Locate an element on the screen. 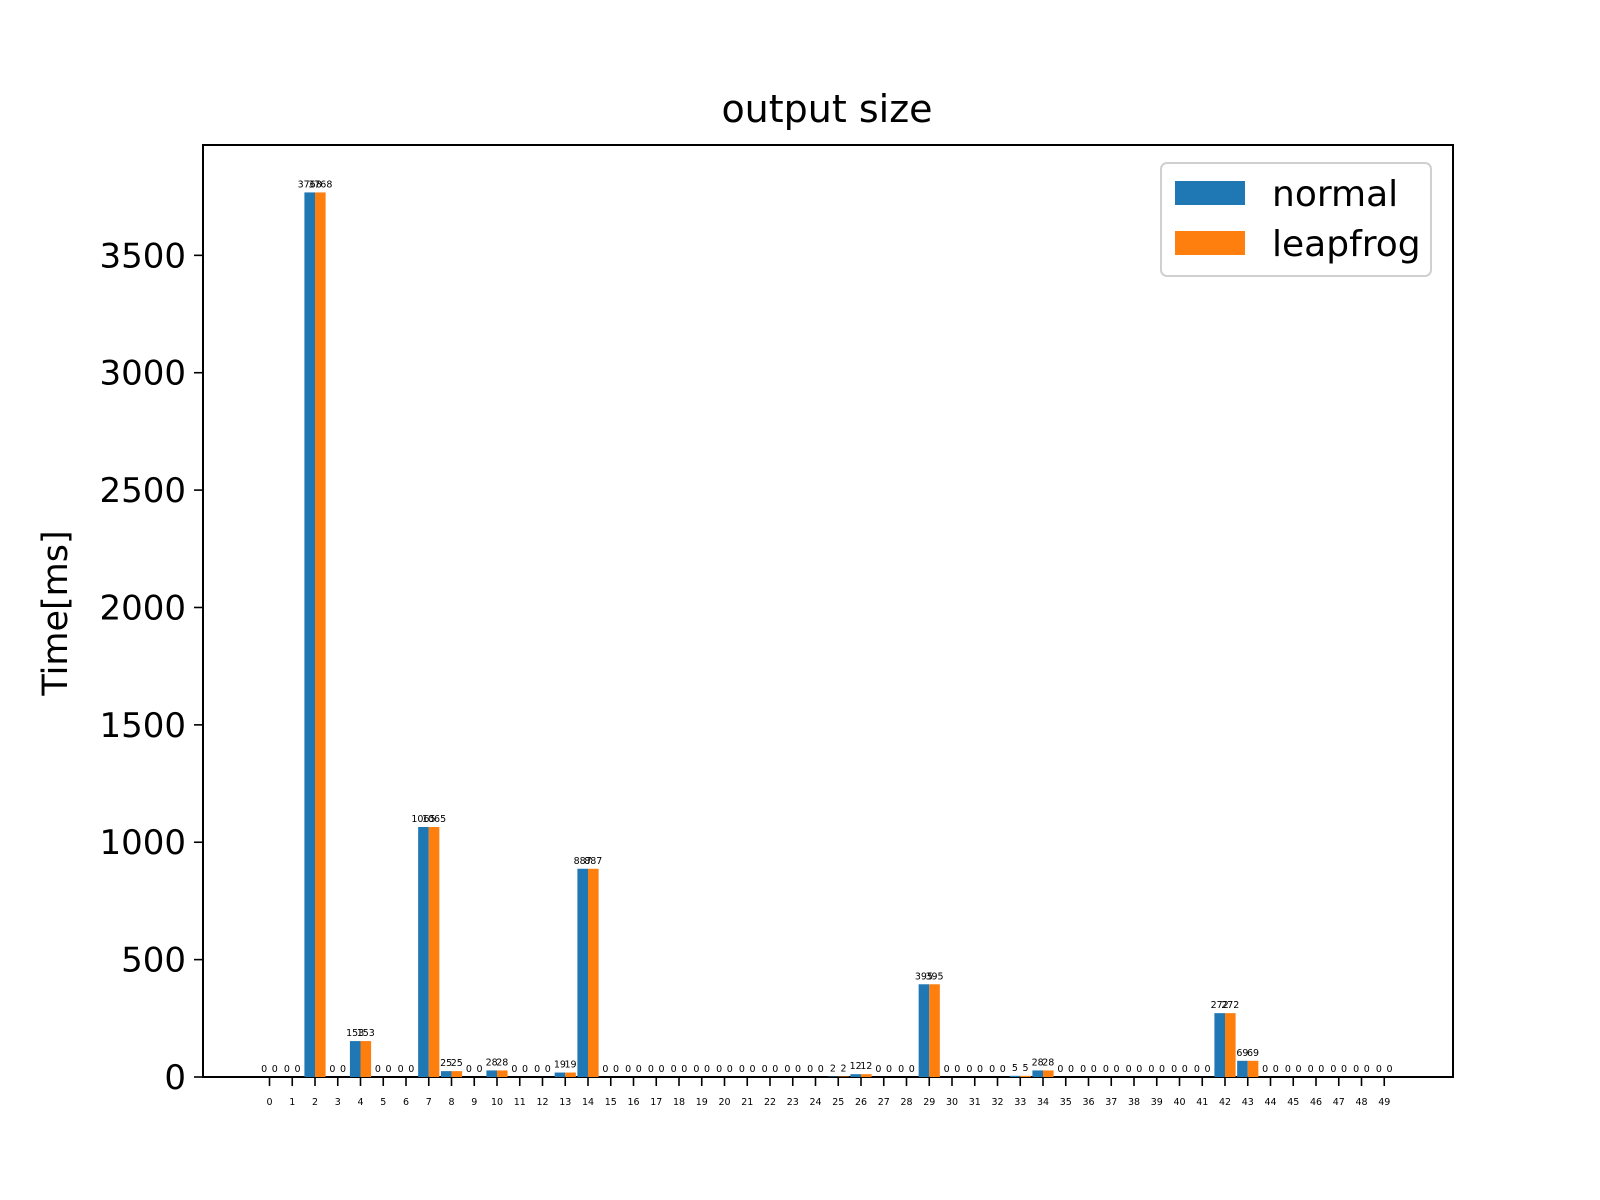 The width and height of the screenshot is (1600, 1200). y-axis-label: Time[ms] is located at coordinates (56, 613).